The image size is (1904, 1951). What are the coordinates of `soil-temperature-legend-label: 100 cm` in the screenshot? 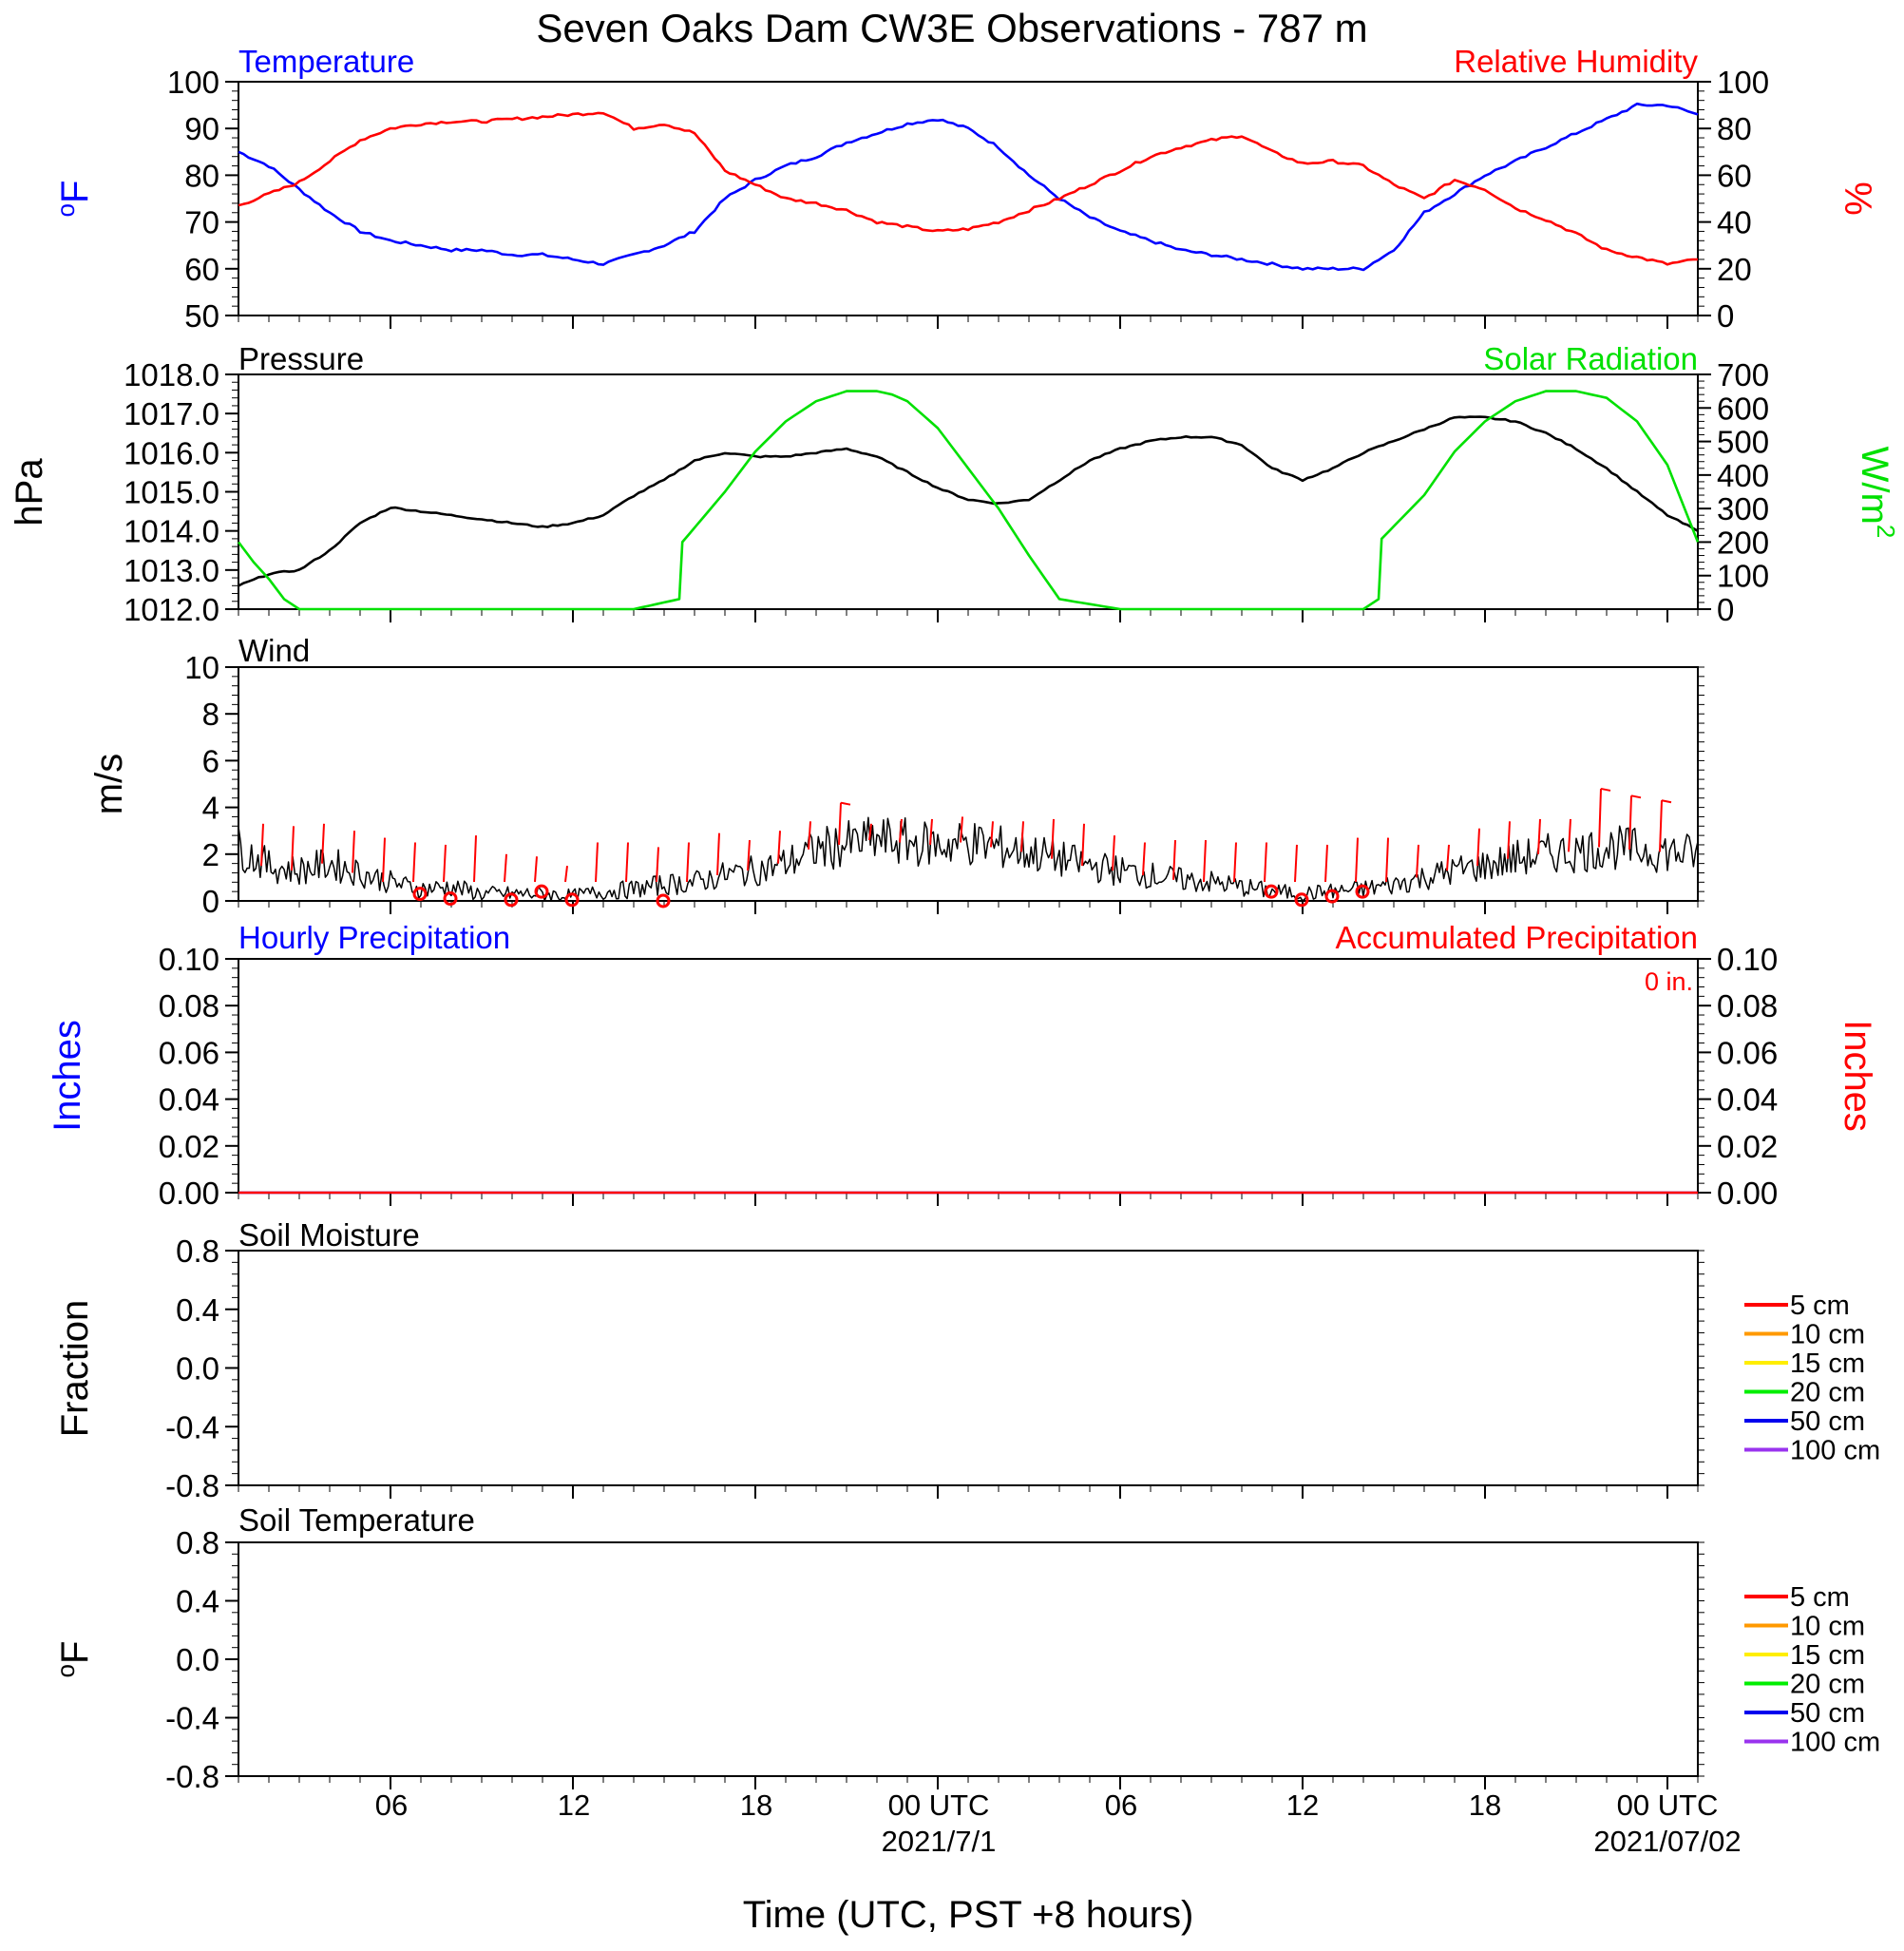 It's located at (1835, 1743).